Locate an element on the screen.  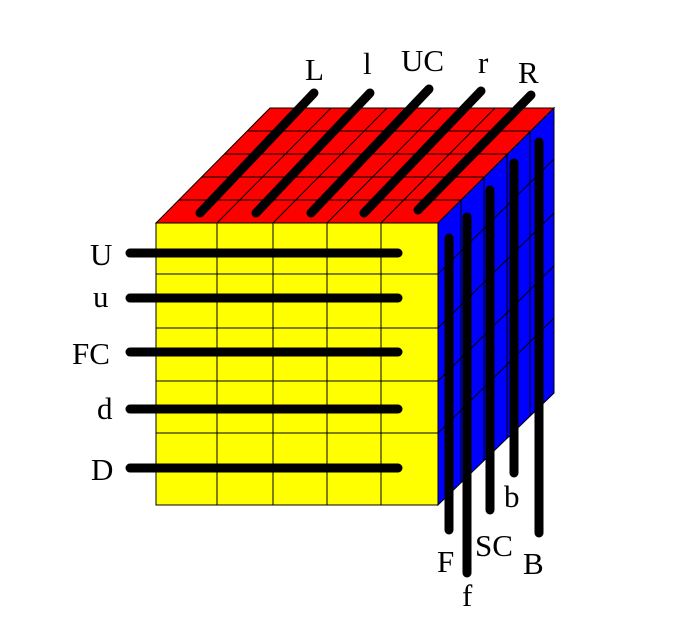
bar-UC is located at coordinates (370, 151).